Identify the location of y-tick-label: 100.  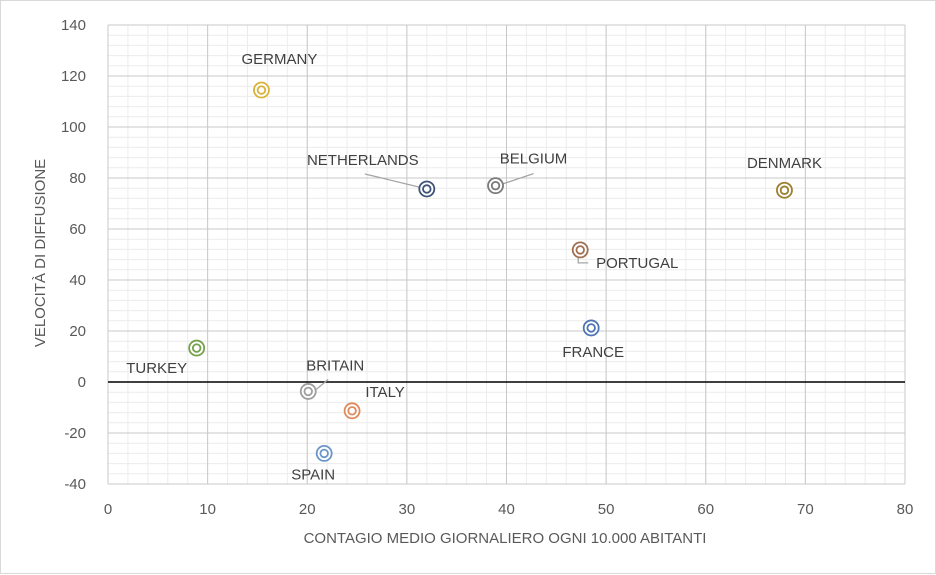
(73, 127).